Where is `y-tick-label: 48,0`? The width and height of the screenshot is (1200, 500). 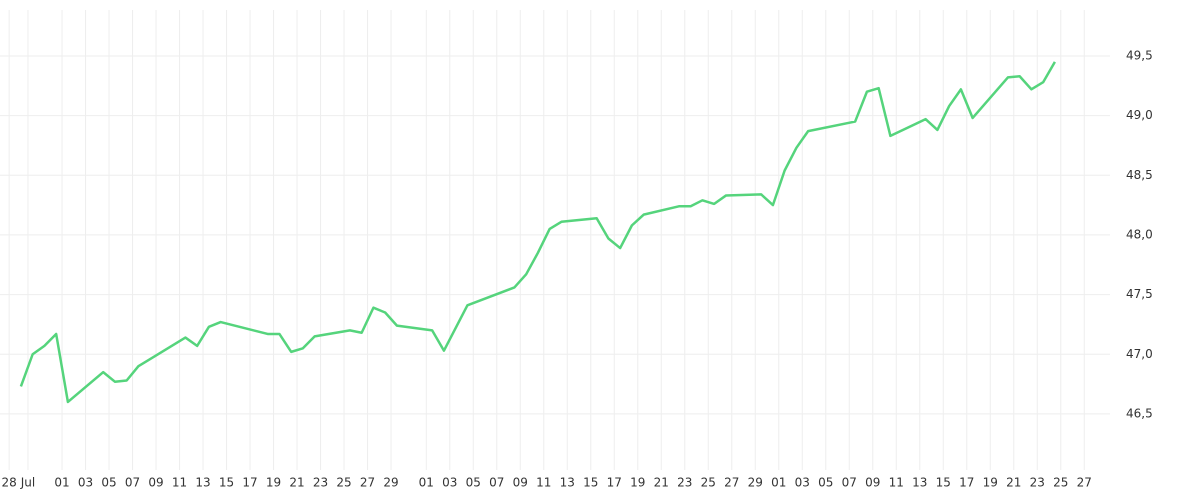 y-tick-label: 48,0 is located at coordinates (1139, 234).